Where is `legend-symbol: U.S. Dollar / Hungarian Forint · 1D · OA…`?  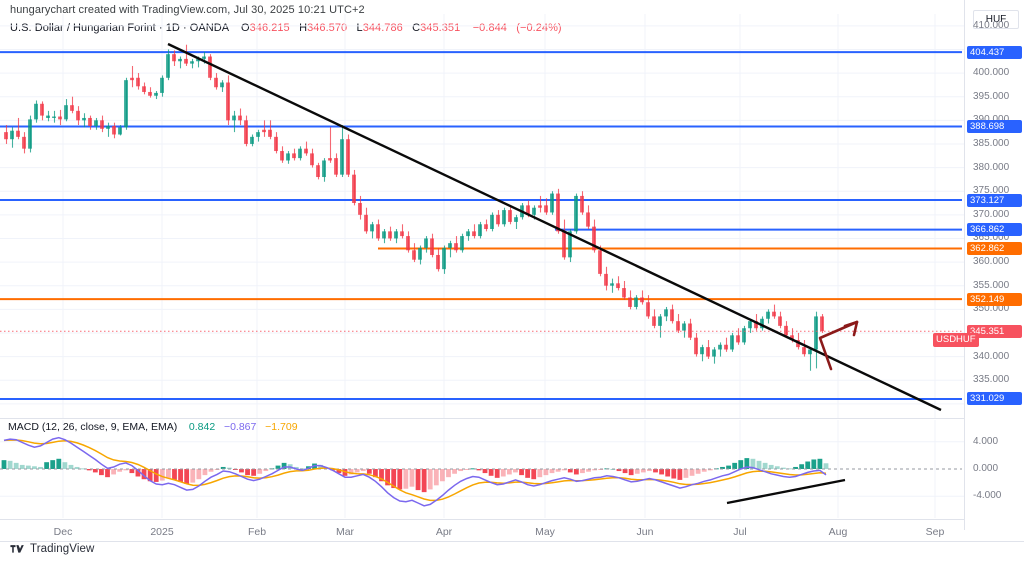
legend-symbol: U.S. Dollar / Hungarian Forint · 1D · OA… is located at coordinates (119, 28).